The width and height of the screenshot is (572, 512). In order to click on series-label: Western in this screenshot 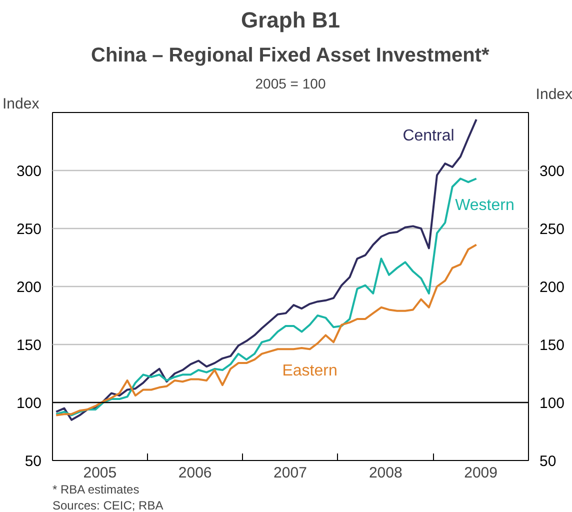, I will do `click(484, 205)`.